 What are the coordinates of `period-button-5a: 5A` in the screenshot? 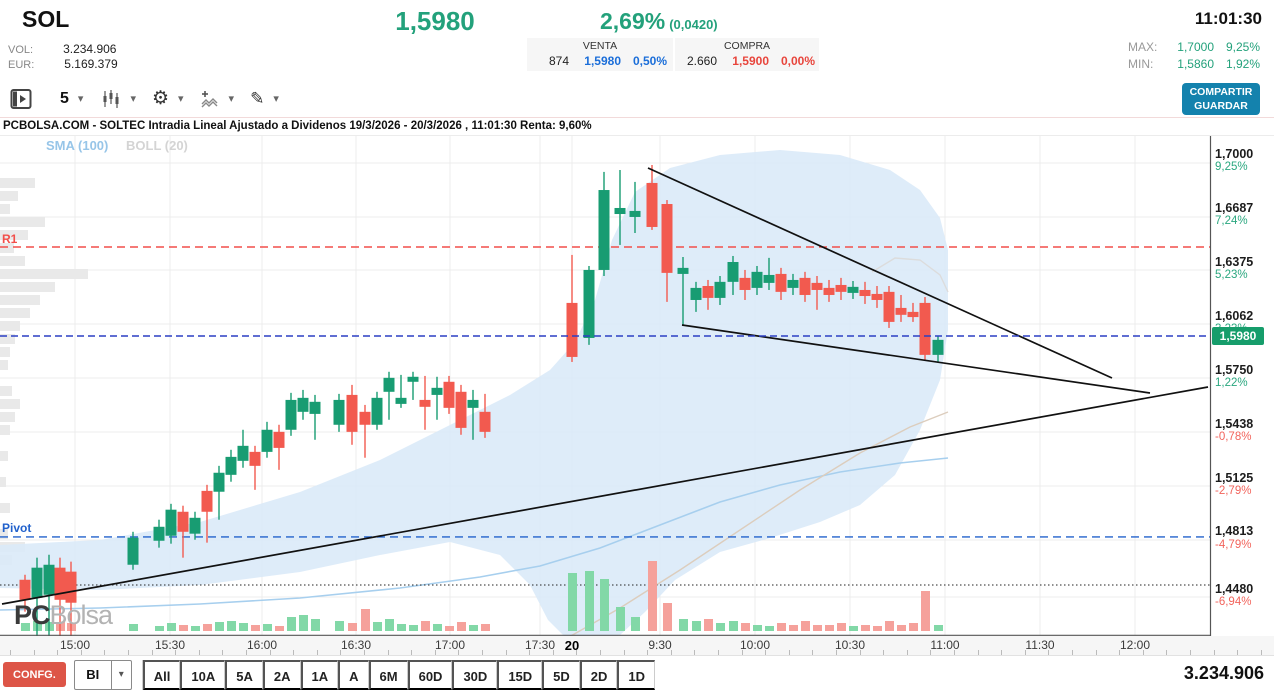 It's located at (244, 674).